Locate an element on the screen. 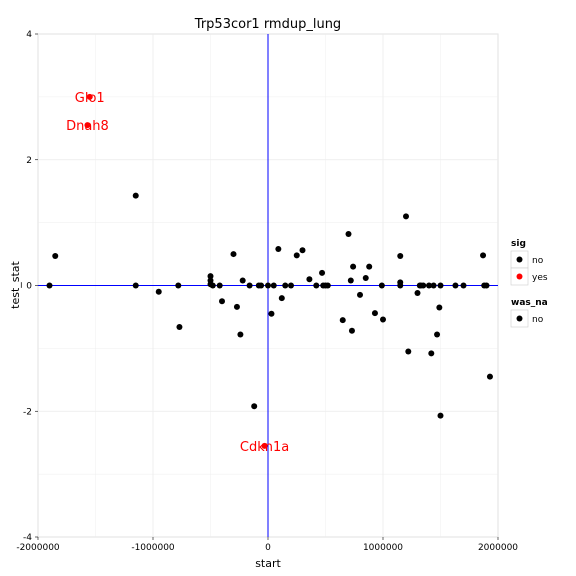 The image size is (576, 576). x-tick-label: -1000000 is located at coordinates (153, 548).